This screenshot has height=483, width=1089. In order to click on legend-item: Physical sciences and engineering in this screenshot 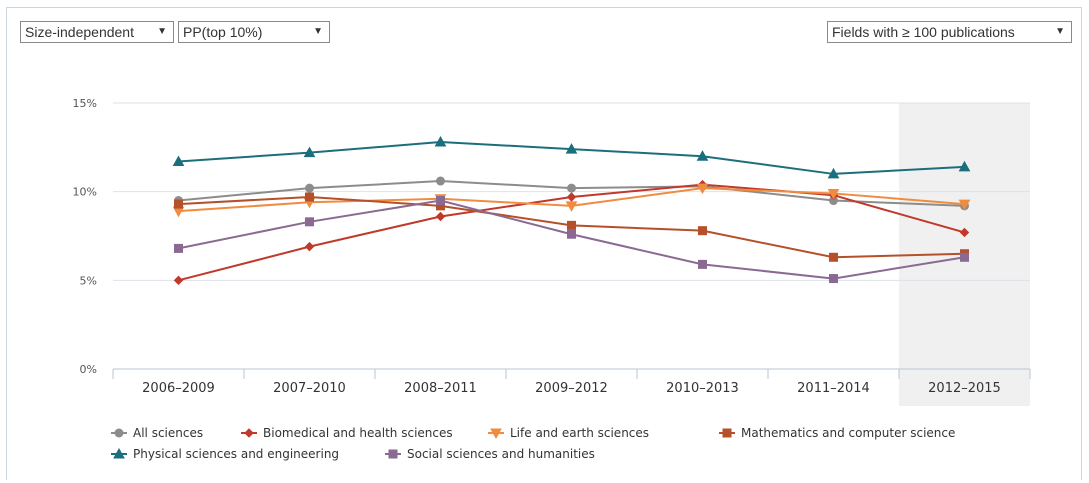, I will do `click(225, 454)`.